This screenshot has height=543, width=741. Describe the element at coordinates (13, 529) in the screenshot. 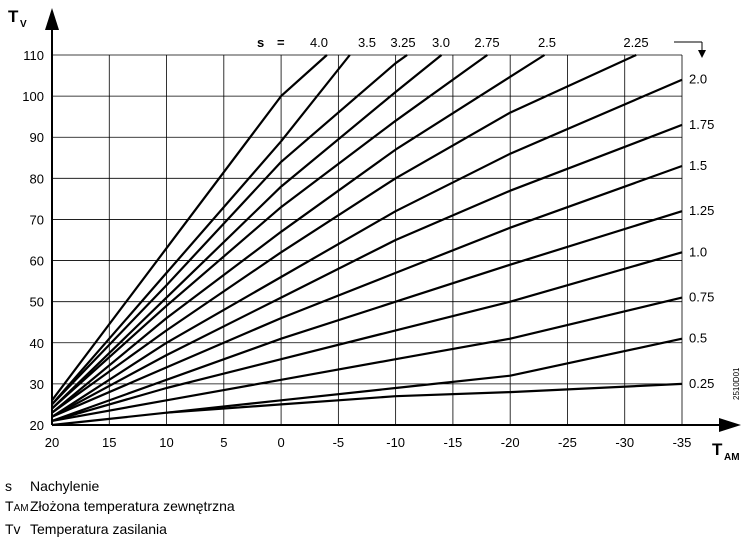

I see `legend-symbol-text: Tv` at that location.